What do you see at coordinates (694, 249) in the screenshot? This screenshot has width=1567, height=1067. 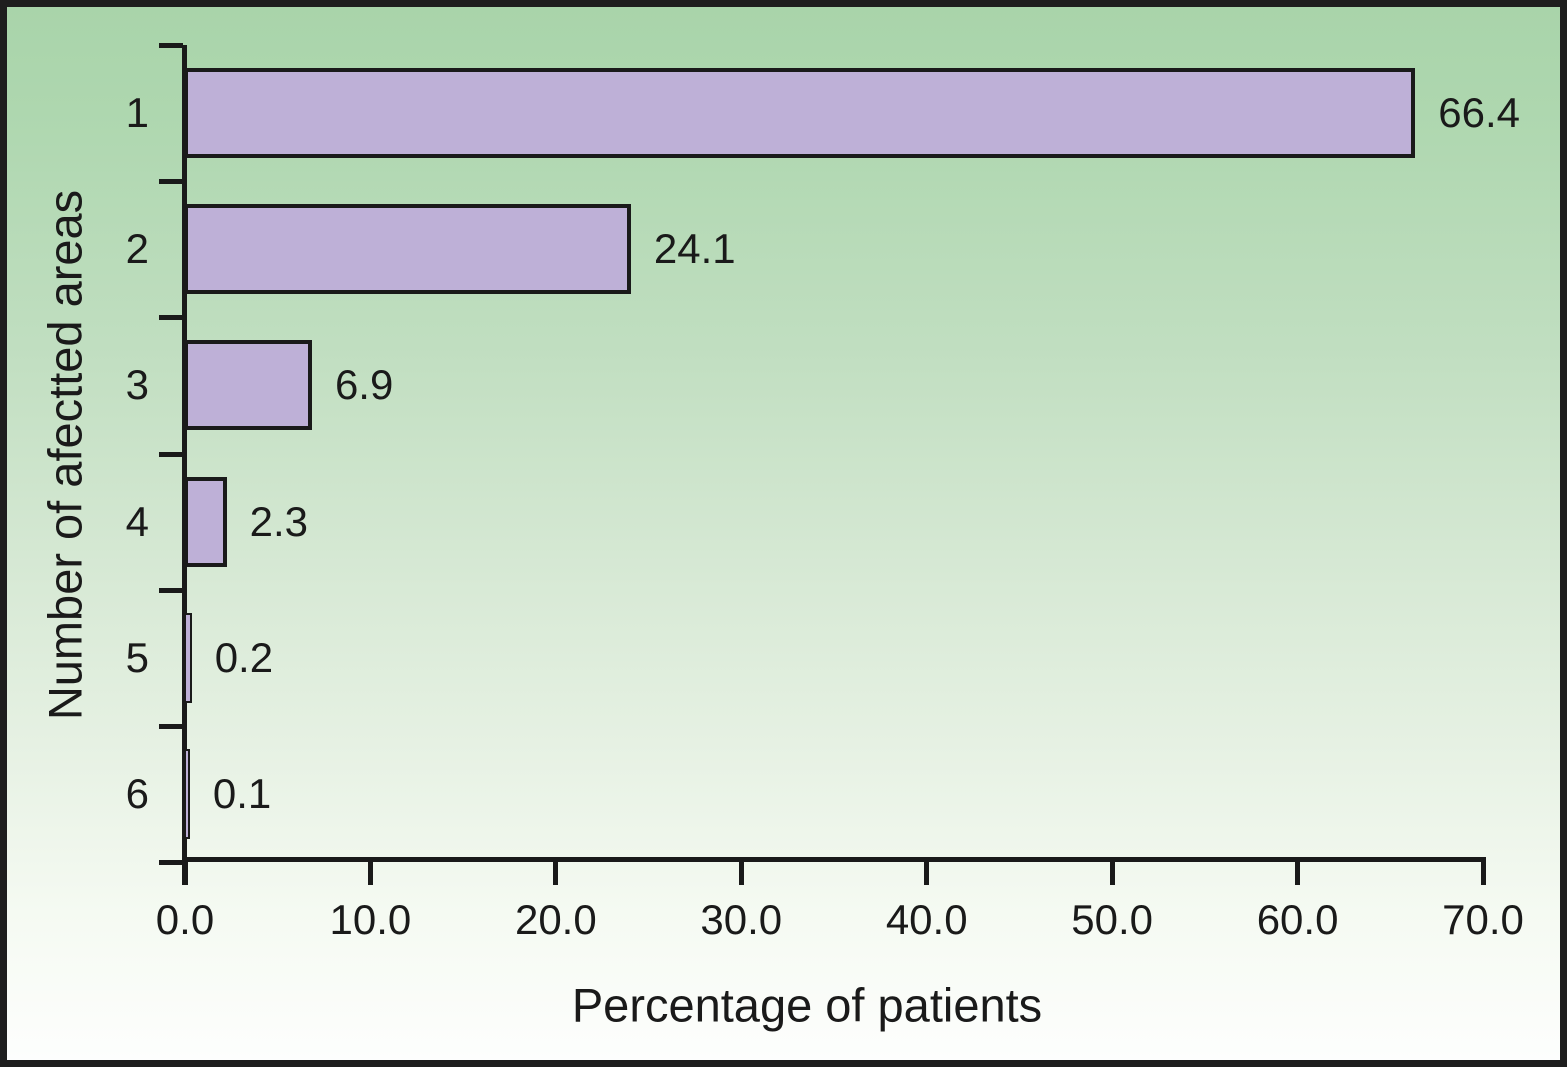 I see `bar-value-label: 24.1` at bounding box center [694, 249].